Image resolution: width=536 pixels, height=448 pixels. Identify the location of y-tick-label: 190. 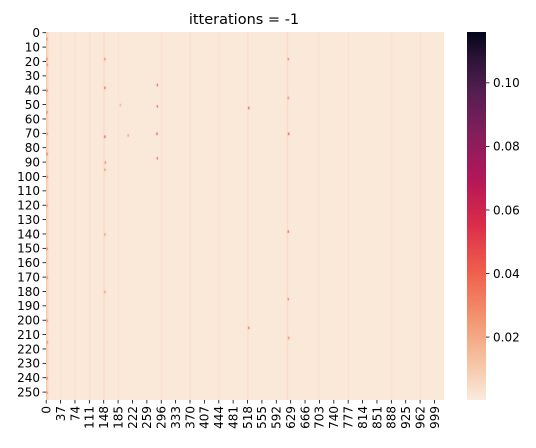
(28, 306).